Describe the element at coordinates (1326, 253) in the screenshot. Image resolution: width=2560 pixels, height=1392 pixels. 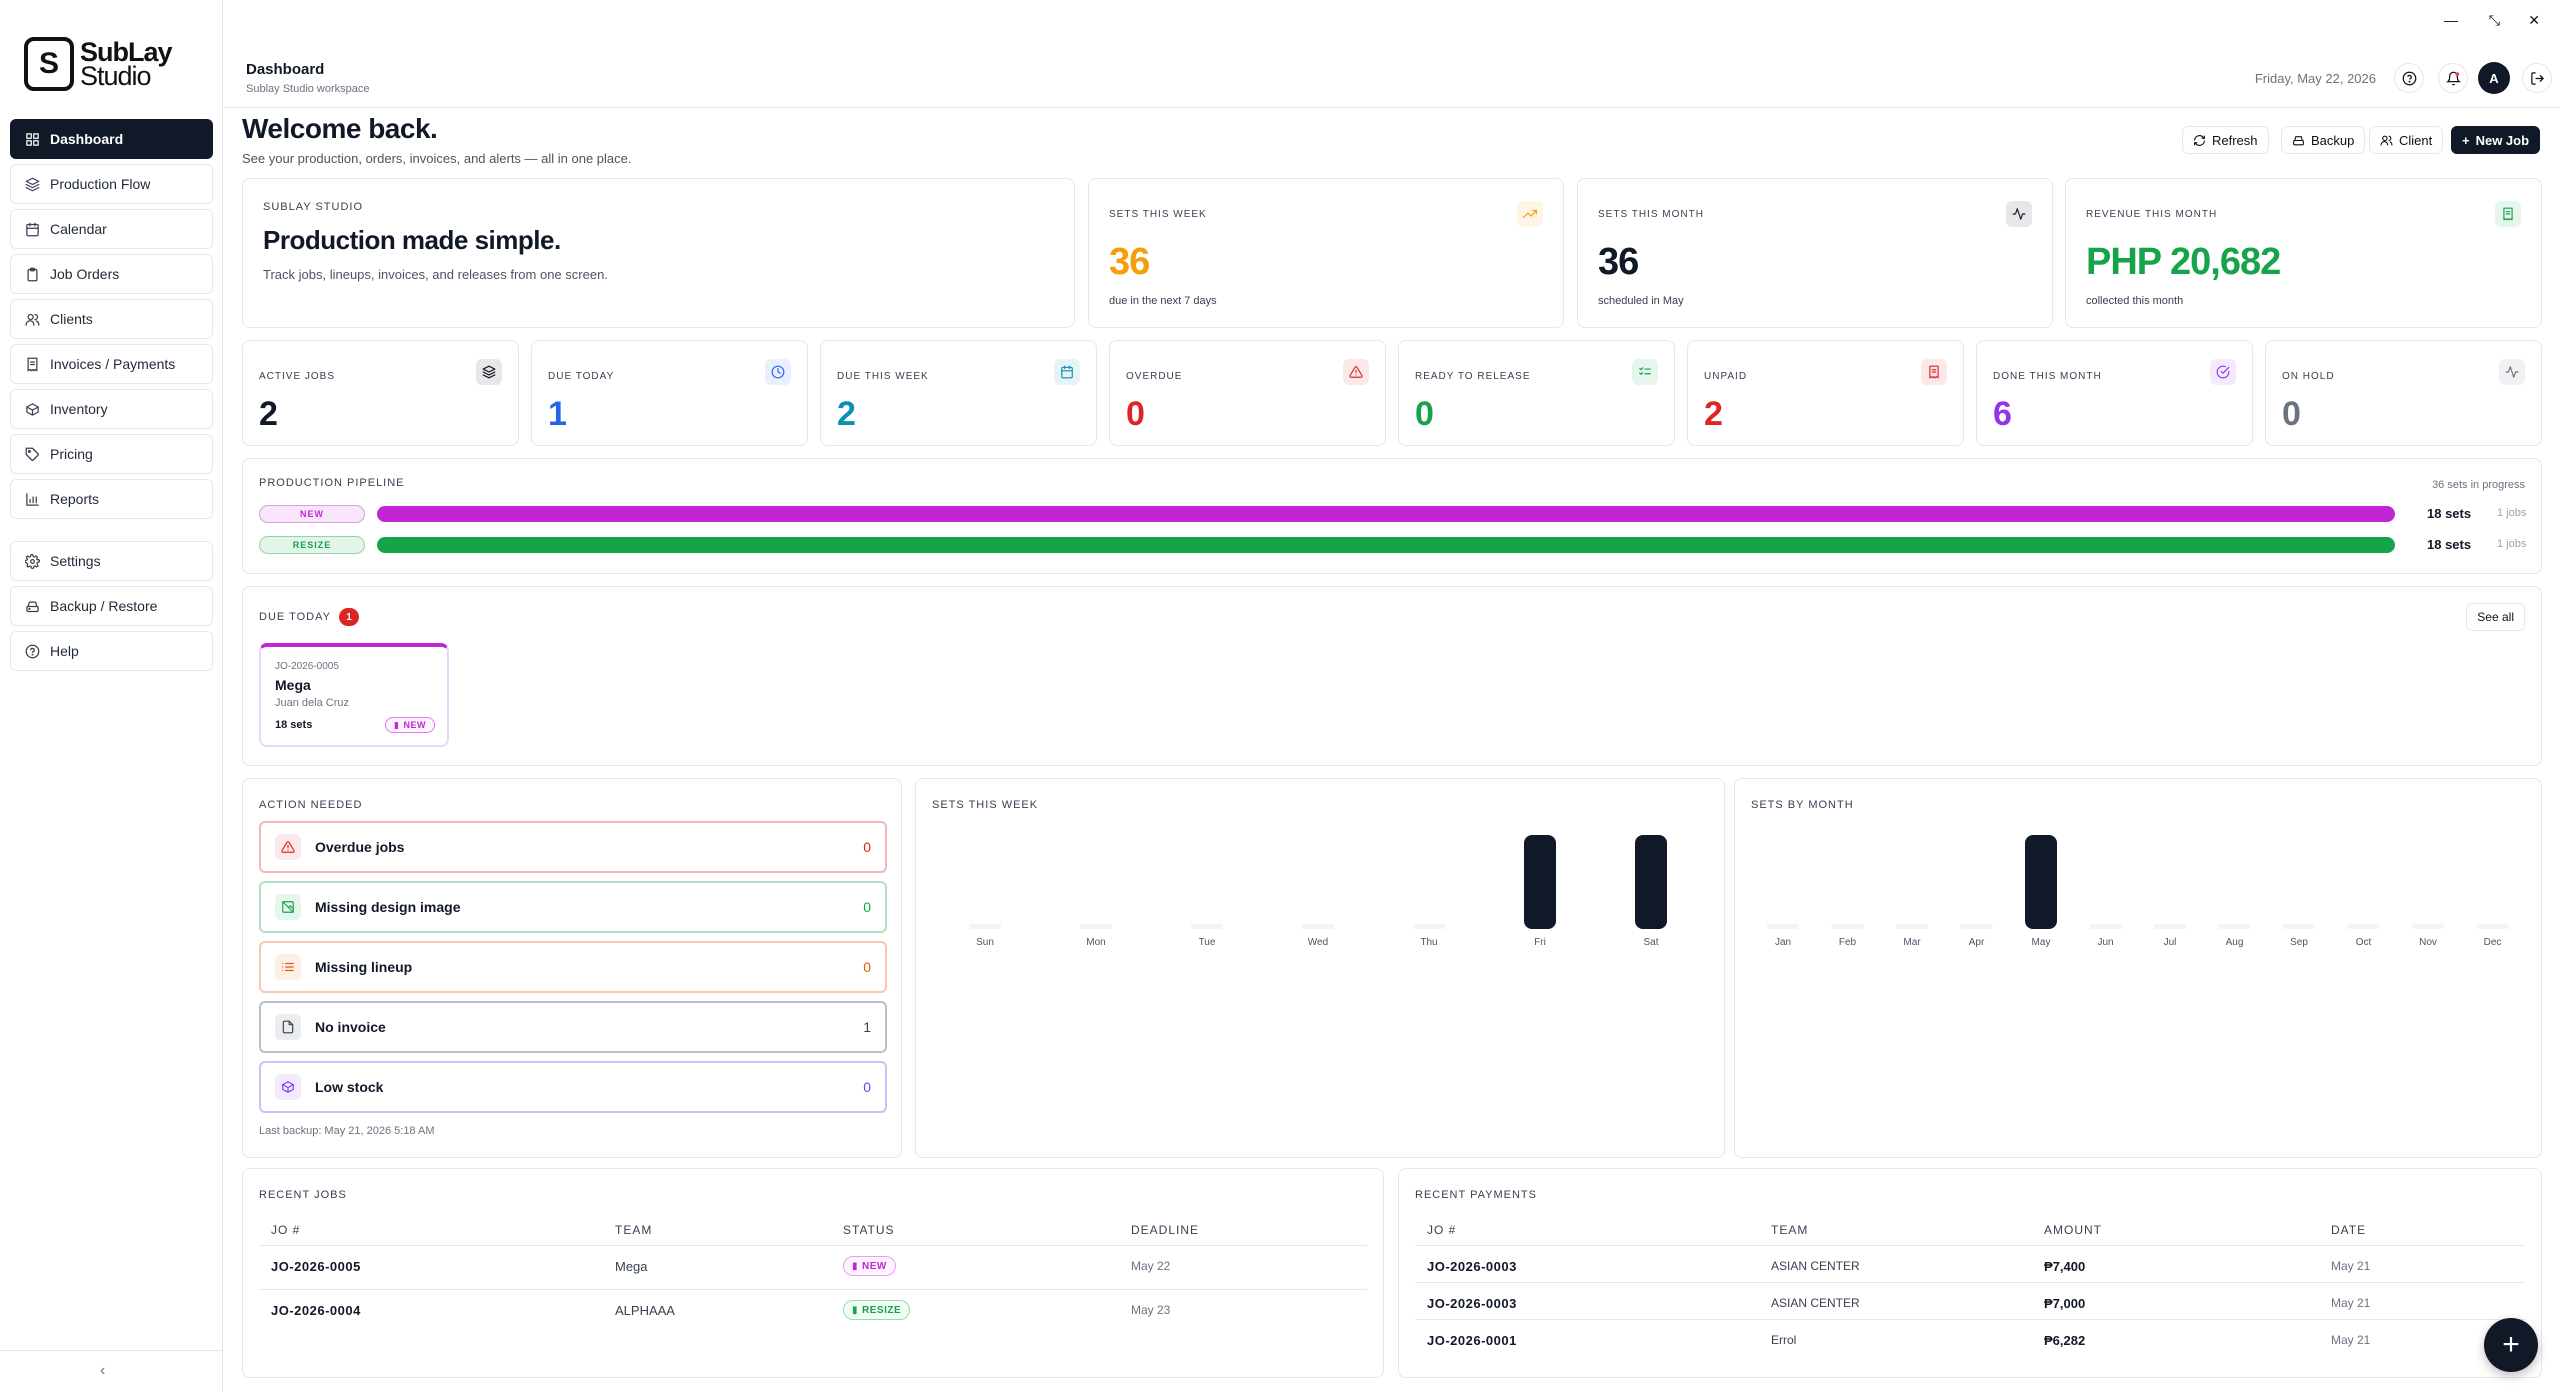
I see `stat-card-sets-this-week: SETS THIS WEEK 36 due in the next 7 days` at that location.